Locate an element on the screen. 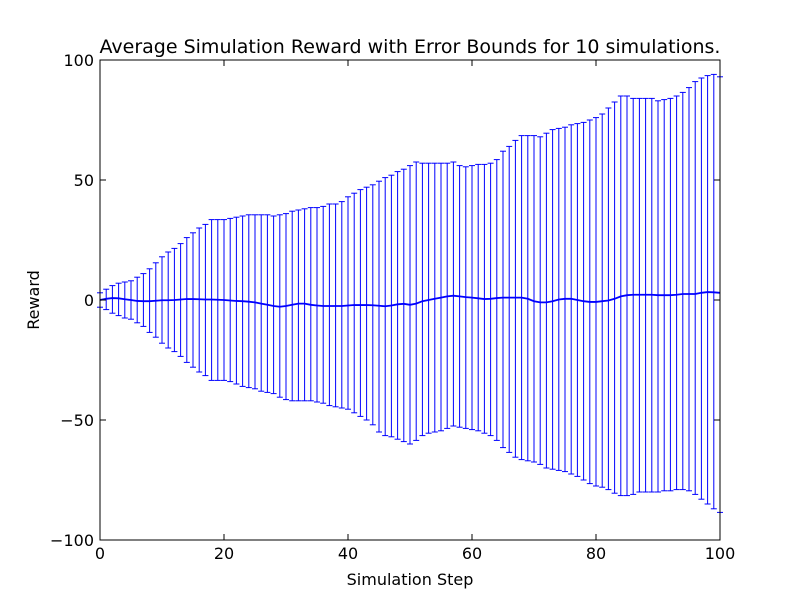  x-tick-label: 100 is located at coordinates (720, 553).